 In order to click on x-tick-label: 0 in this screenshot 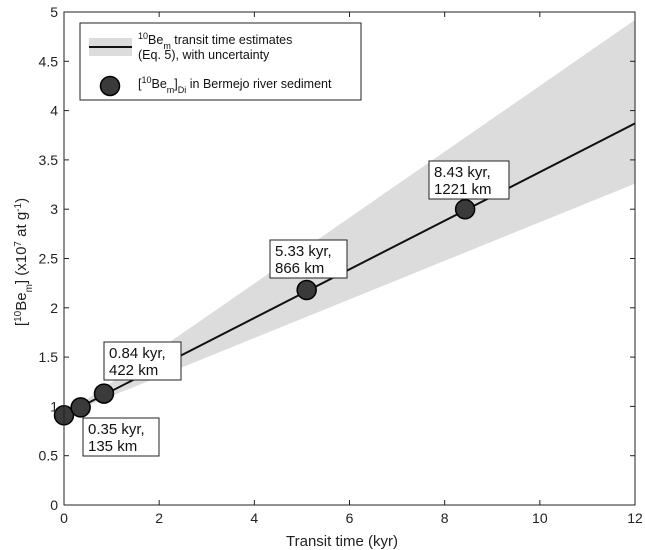, I will do `click(64, 518)`.